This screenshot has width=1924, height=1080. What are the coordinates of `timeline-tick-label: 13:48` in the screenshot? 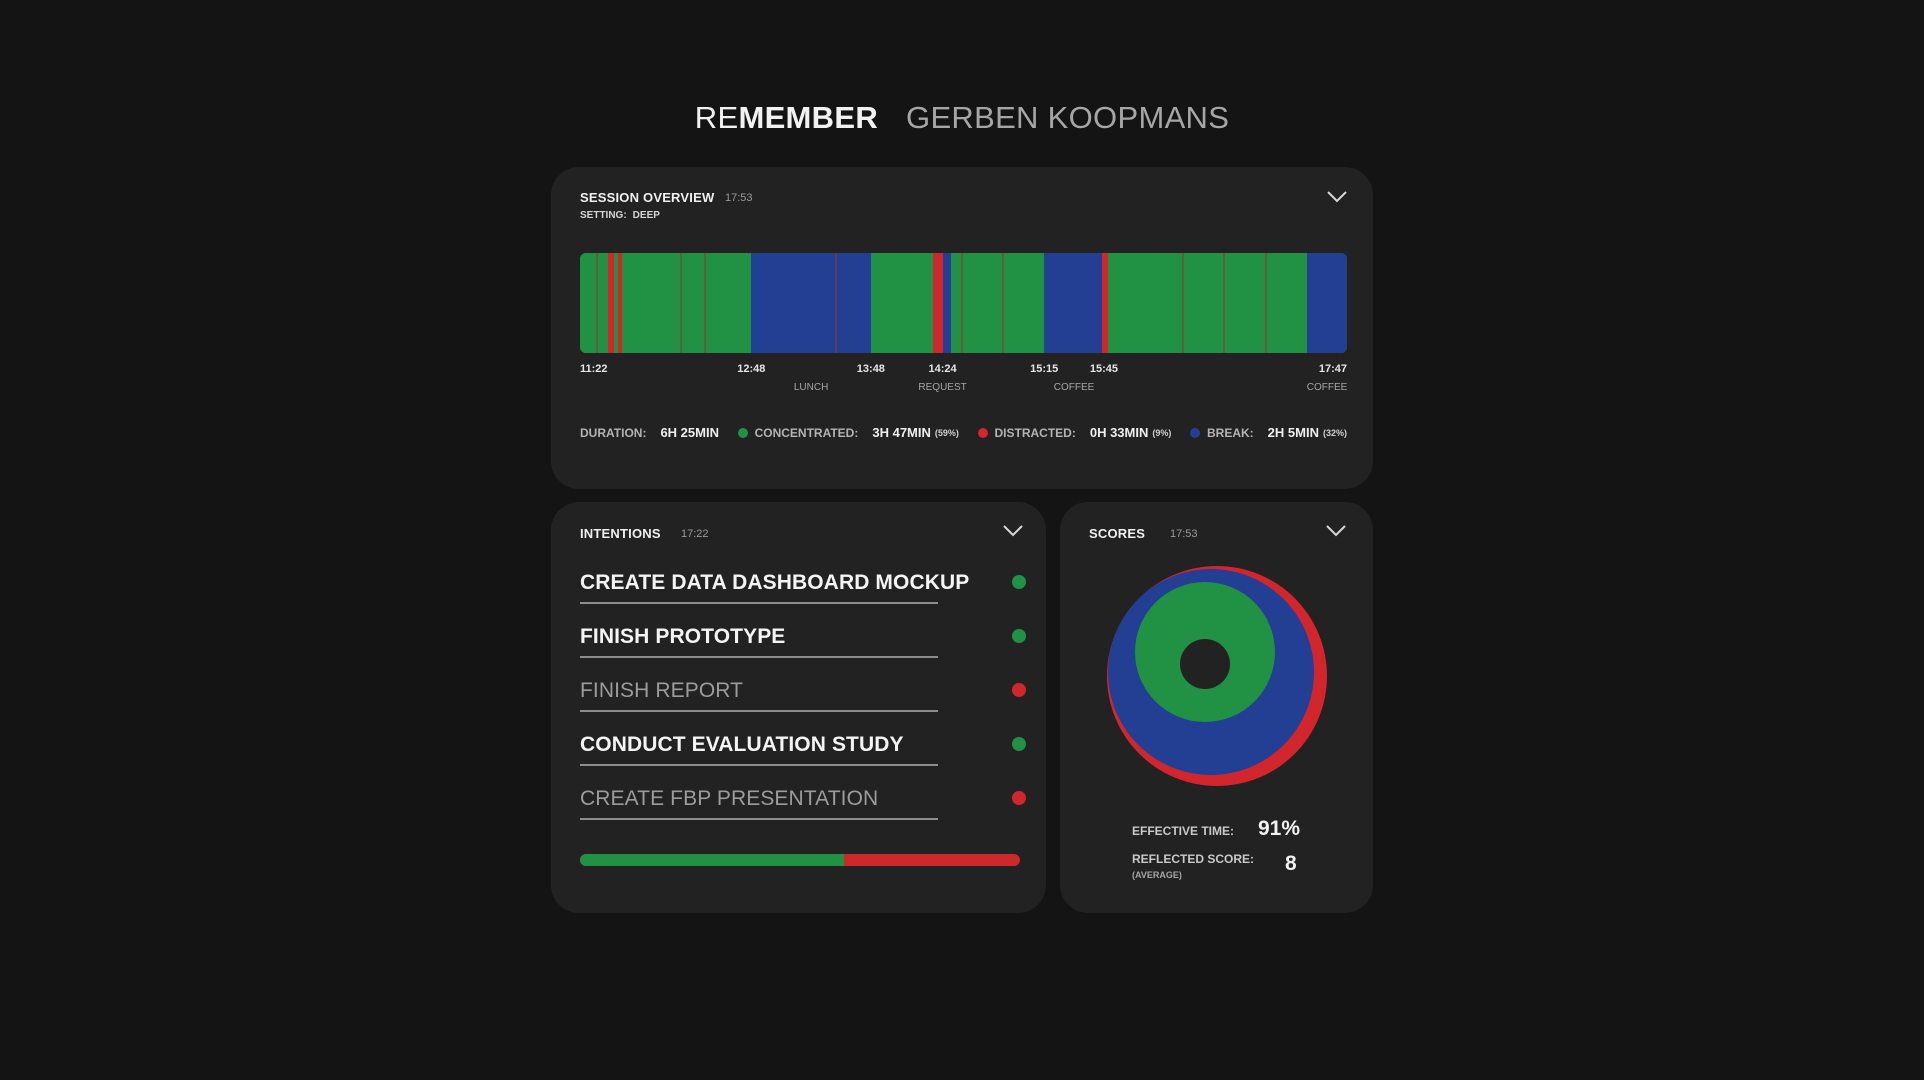 It's located at (870, 369).